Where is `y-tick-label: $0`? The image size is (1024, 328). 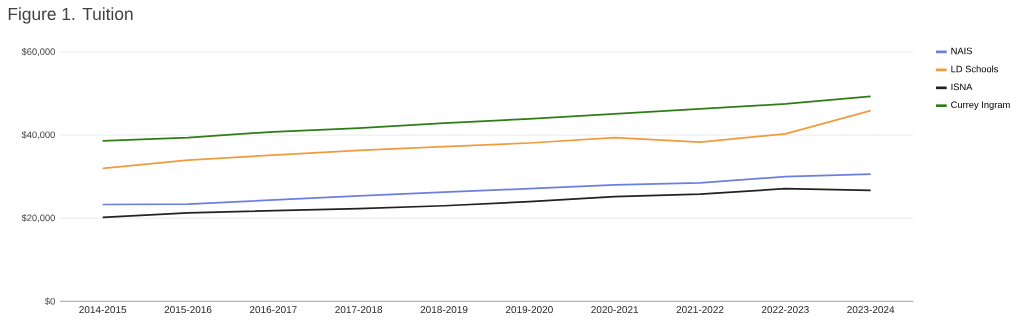 y-tick-label: $0 is located at coordinates (50, 301).